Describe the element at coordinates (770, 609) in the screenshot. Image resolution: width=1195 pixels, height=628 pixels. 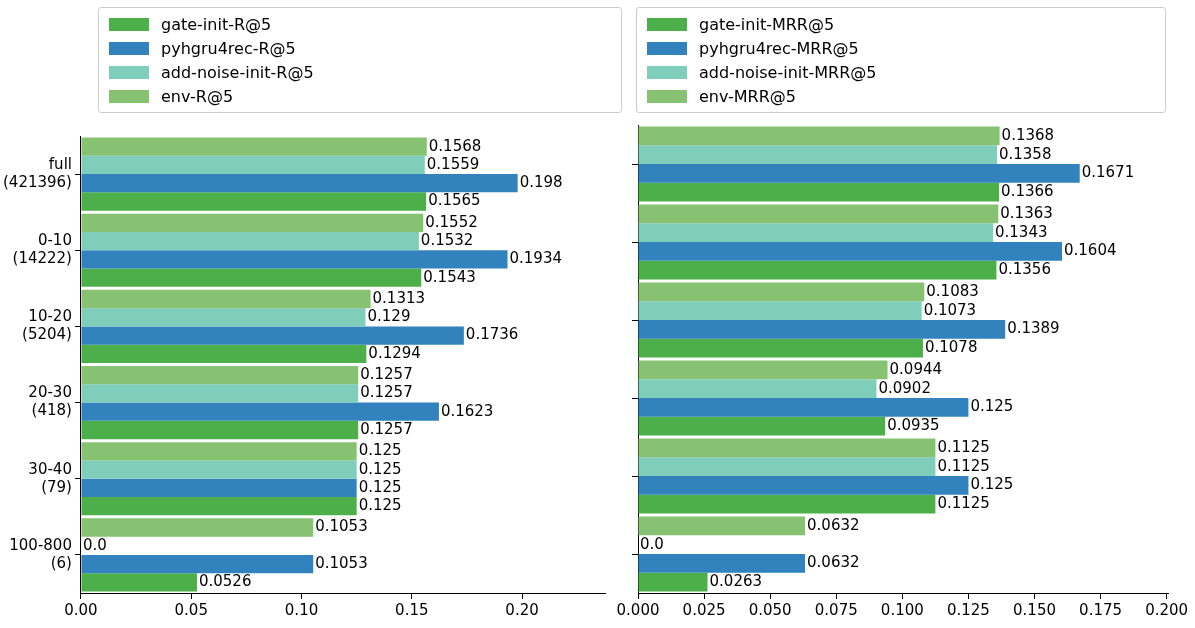
I see `x-tick-label: 0.050` at that location.